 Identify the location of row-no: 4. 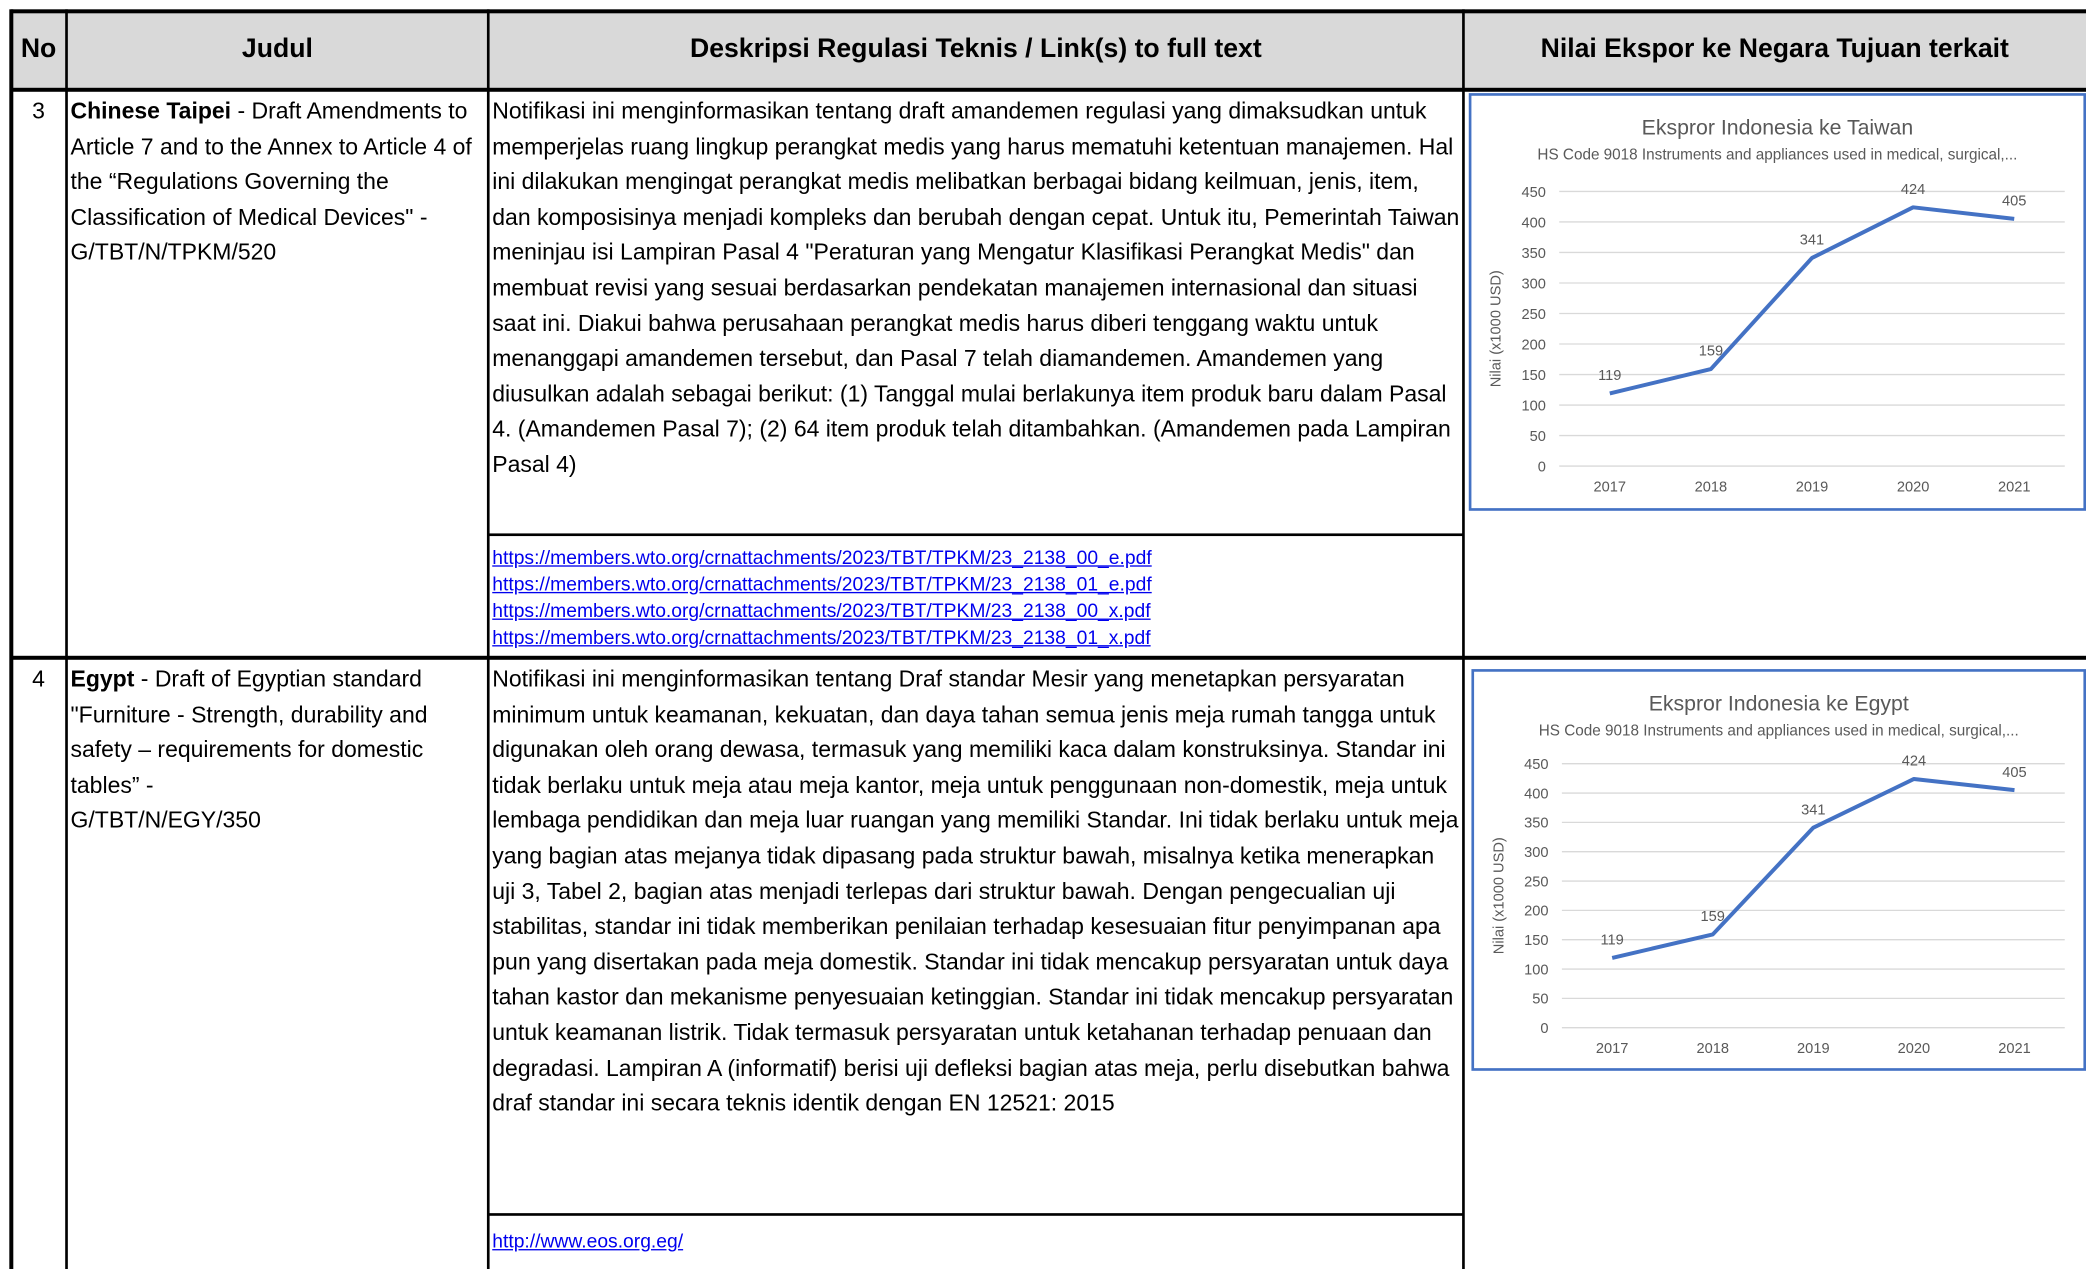
(38, 678).